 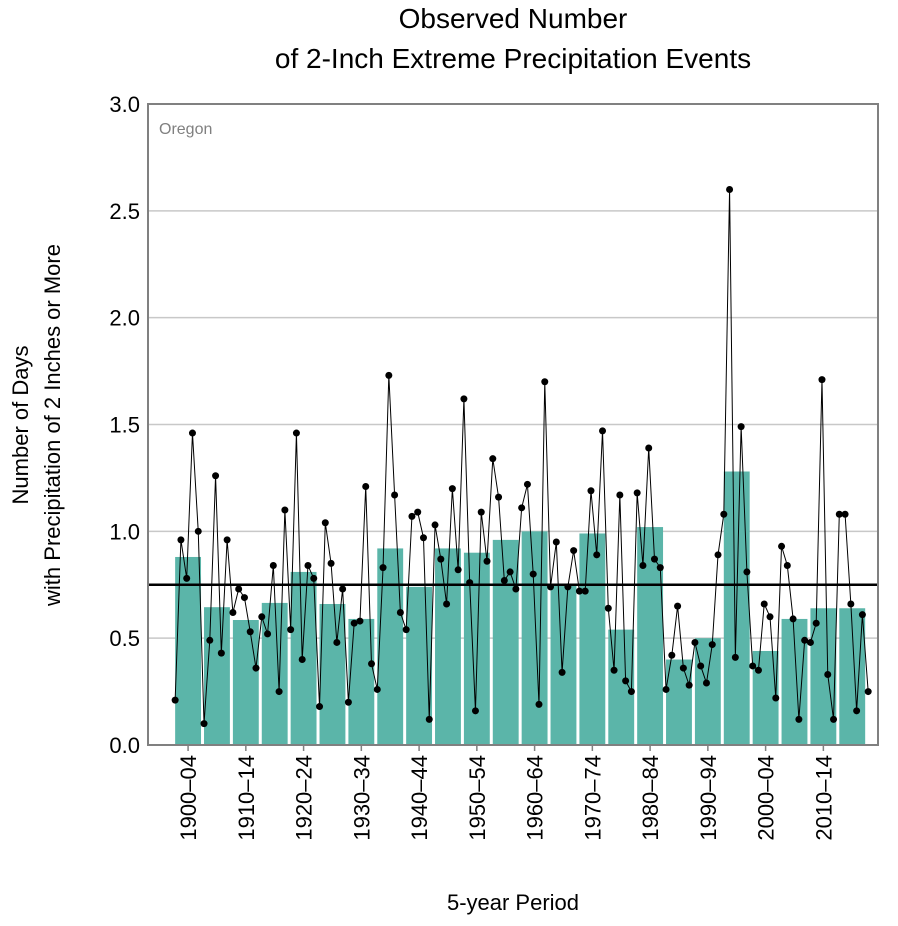 What do you see at coordinates (650, 798) in the screenshot?
I see `x-tick-label: 1980–84` at bounding box center [650, 798].